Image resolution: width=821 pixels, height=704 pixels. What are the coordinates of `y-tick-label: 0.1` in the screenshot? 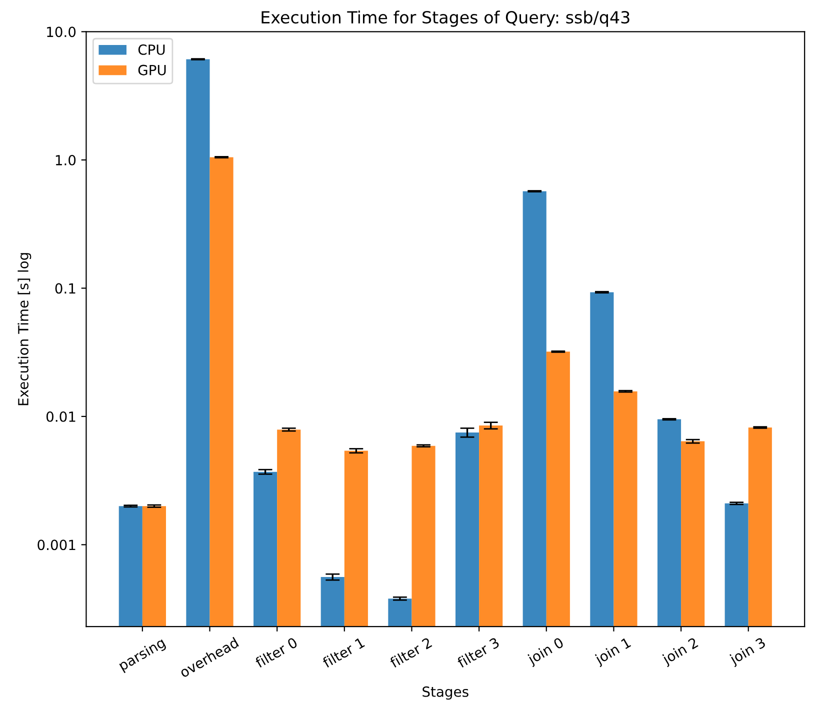 It's located at (65, 288).